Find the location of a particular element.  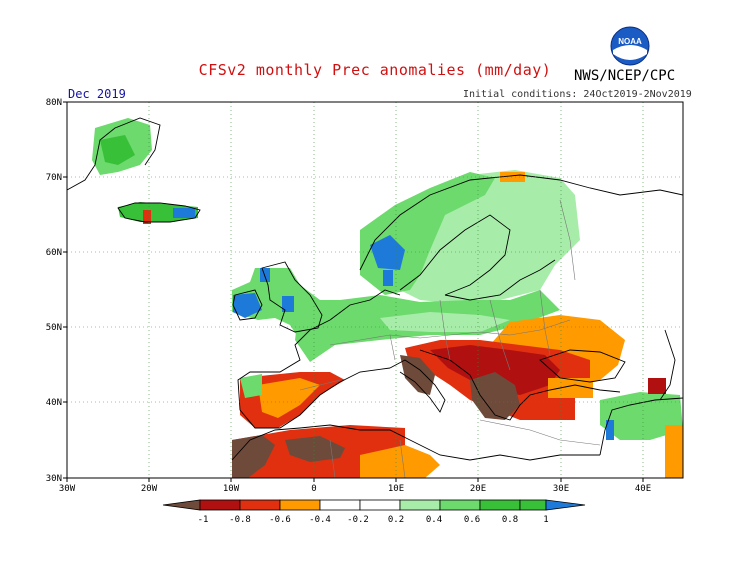

region-libya-brown is located at coordinates (315, 449).